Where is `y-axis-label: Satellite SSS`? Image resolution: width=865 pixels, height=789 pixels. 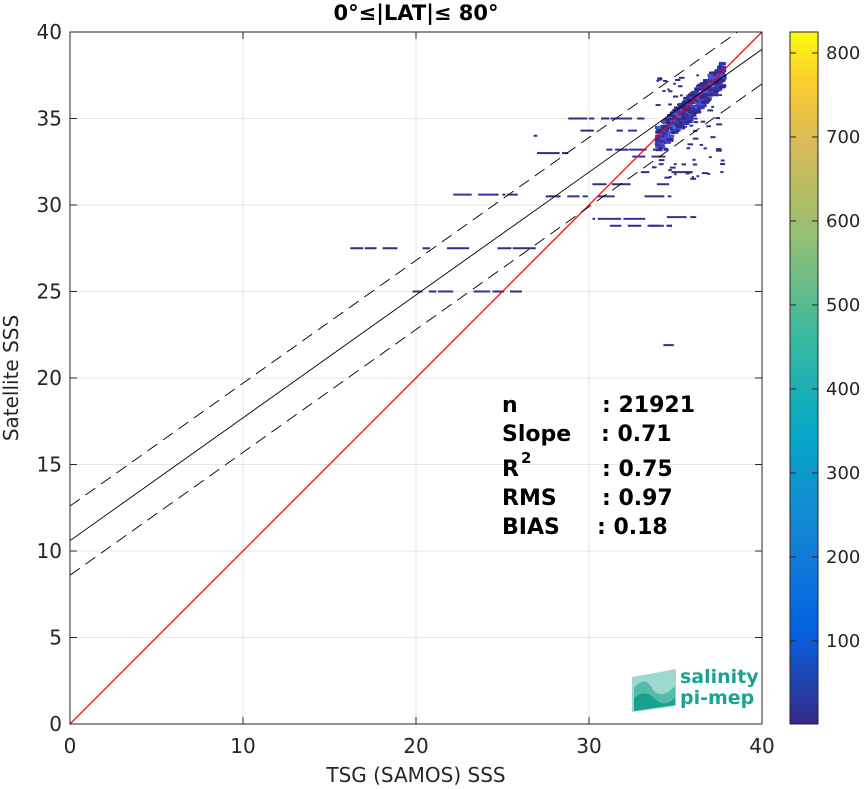 y-axis-label: Satellite SSS is located at coordinates (11, 378).